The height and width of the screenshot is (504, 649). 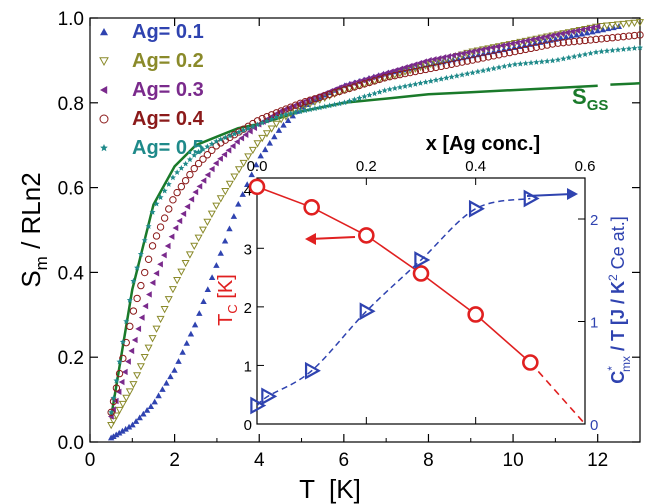 I want to click on x-tick-label: 6, so click(x=344, y=460).